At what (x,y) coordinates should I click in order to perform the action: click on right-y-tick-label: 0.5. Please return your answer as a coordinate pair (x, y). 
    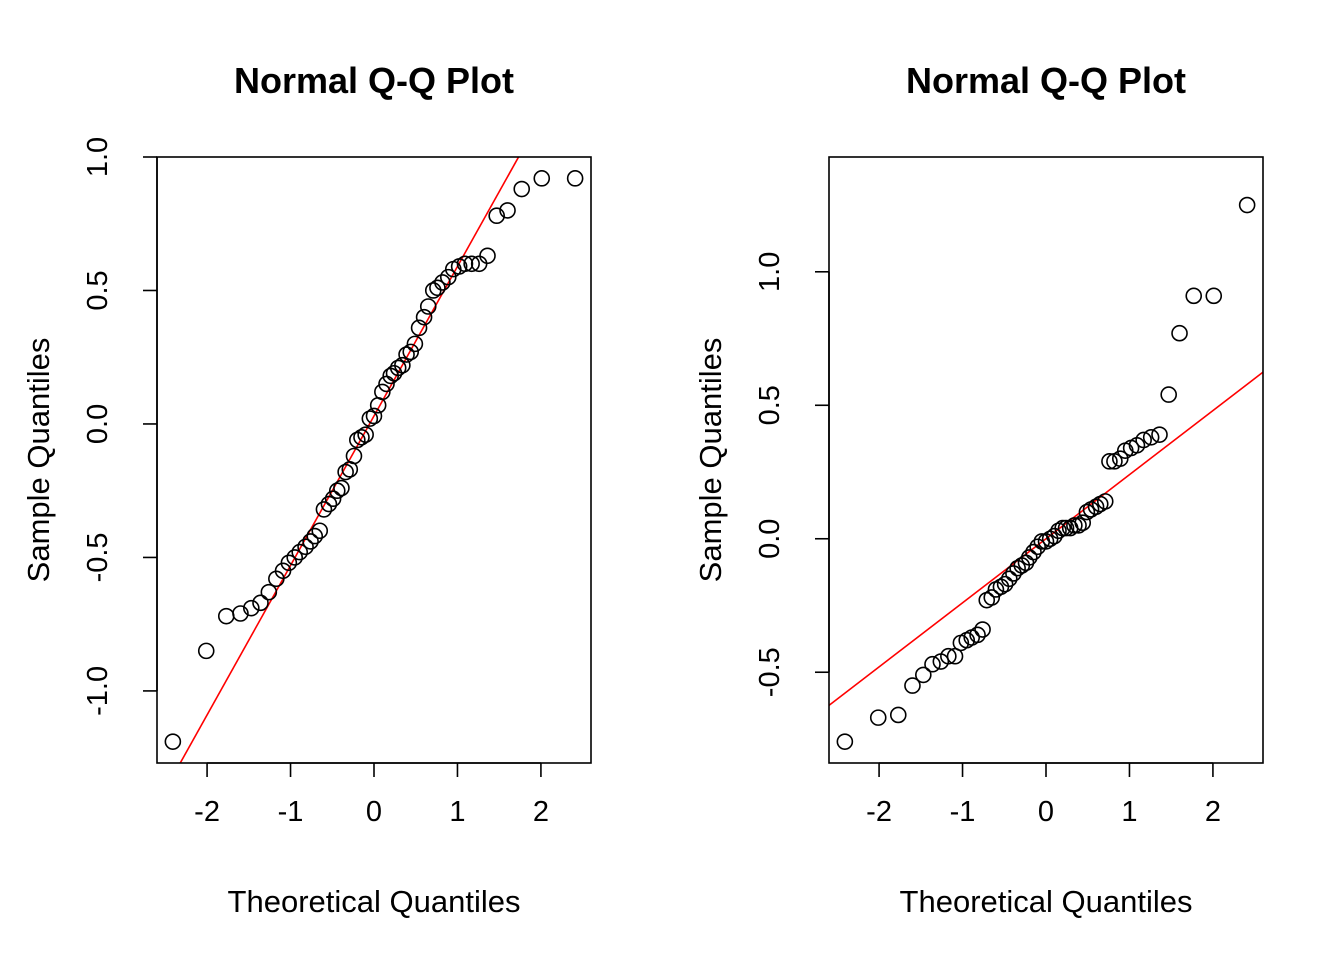
    Looking at the image, I should click on (770, 405).